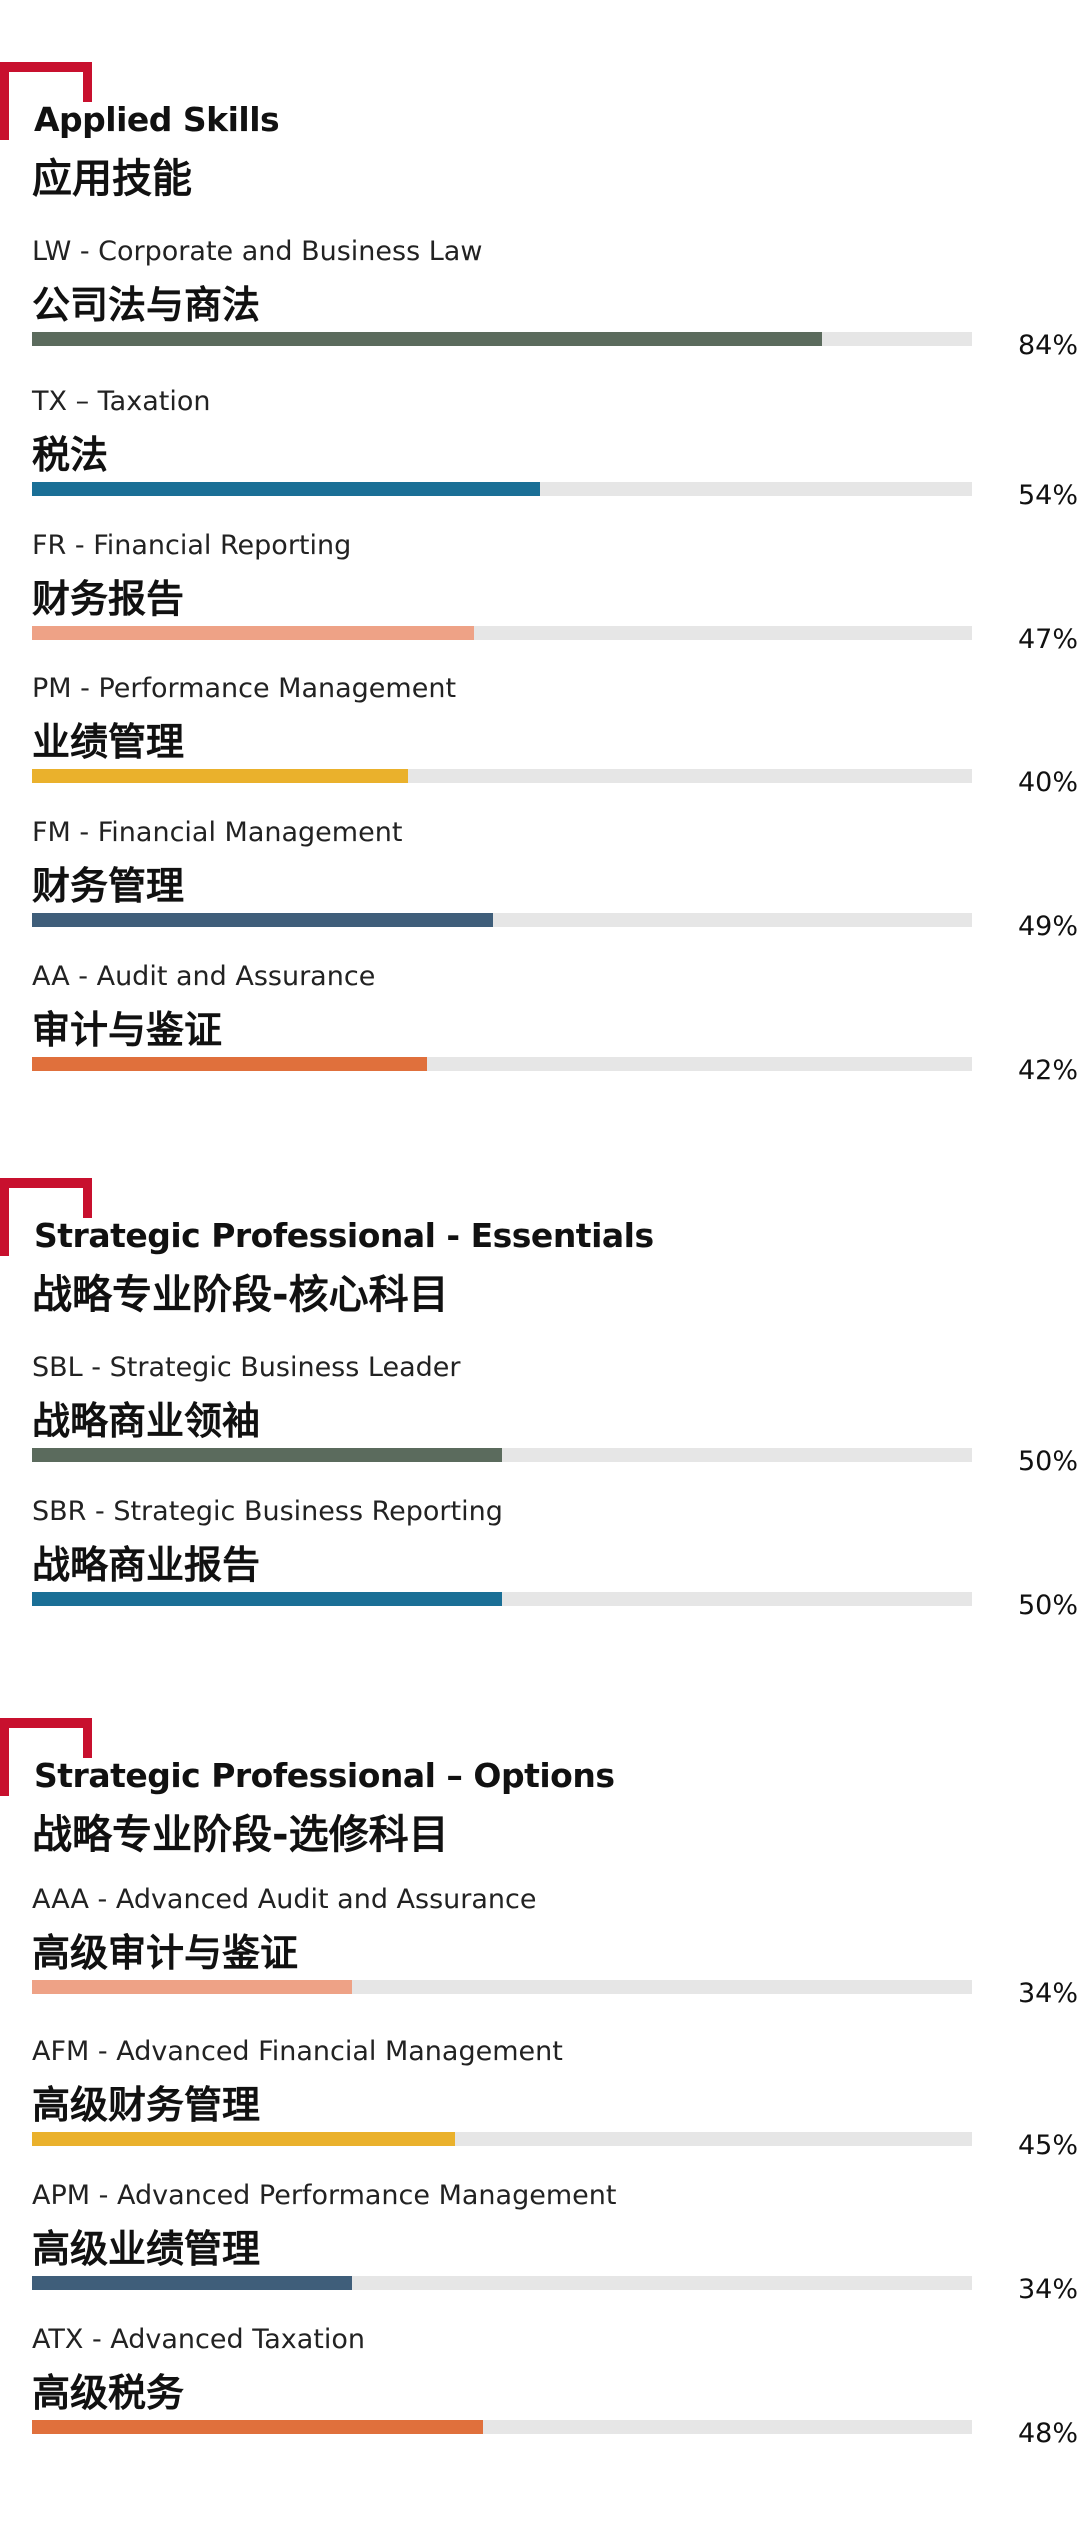 This screenshot has width=1080, height=2521. I want to click on data-label: 54%, so click(1047, 495).